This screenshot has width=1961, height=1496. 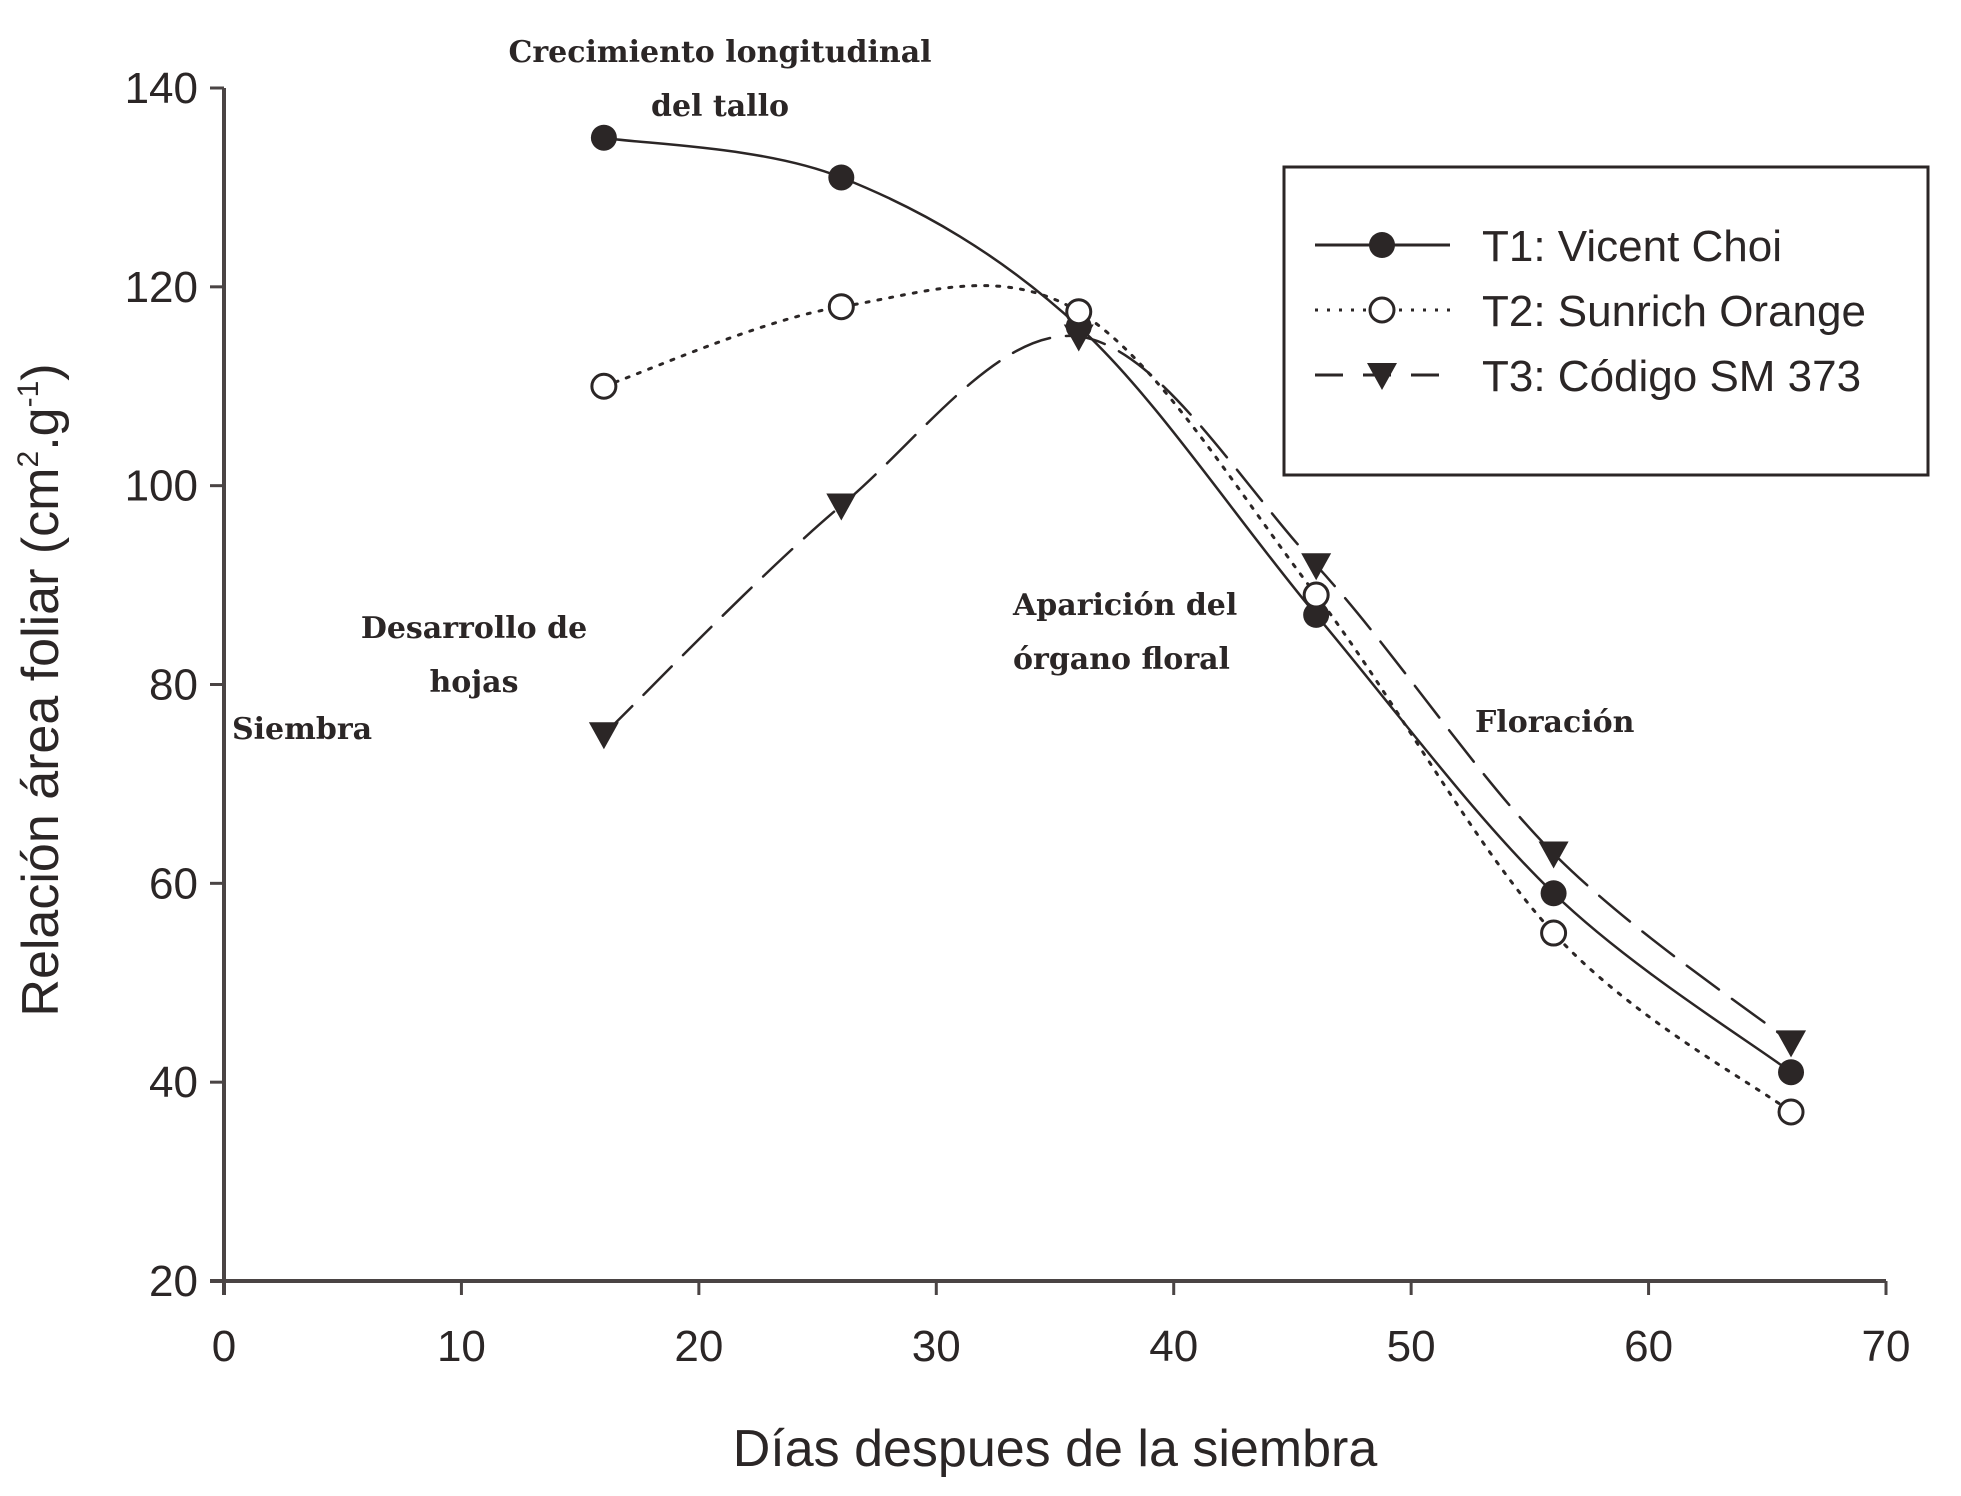 What do you see at coordinates (1886, 1346) in the screenshot?
I see `x-tick-label: 70` at bounding box center [1886, 1346].